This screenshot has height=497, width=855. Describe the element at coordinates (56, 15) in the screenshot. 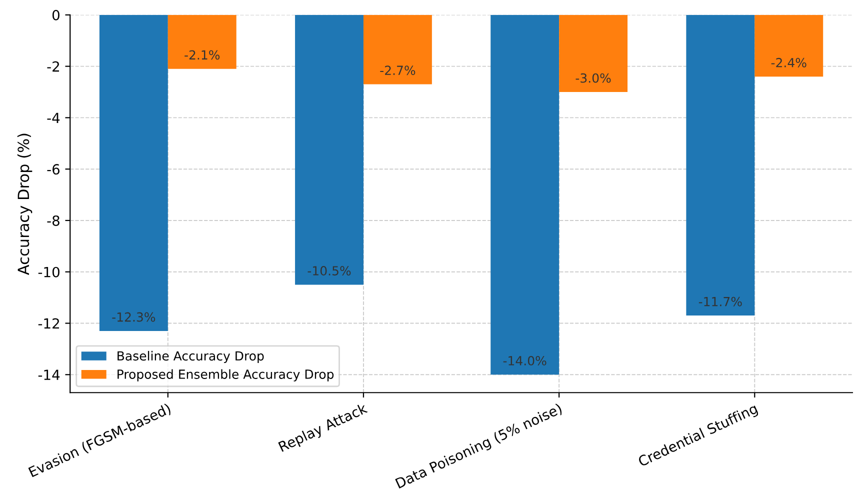

I see `y-tick-label: 0` at that location.